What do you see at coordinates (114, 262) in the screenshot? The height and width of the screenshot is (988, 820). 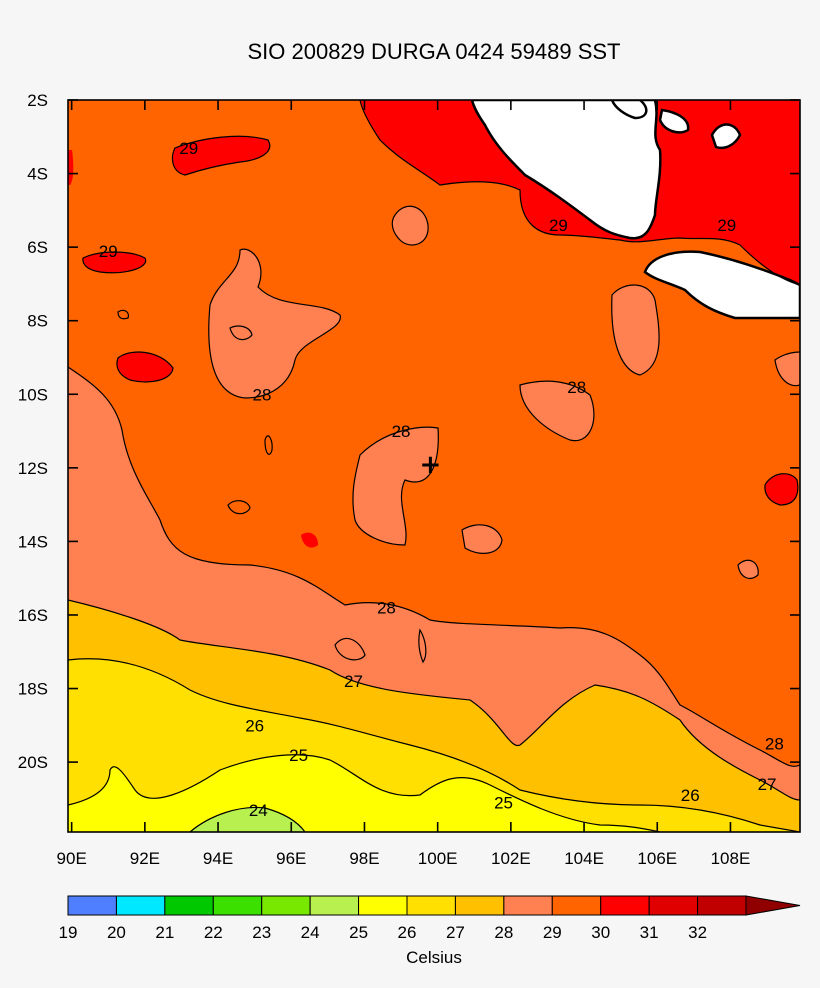 I see `fill-patch-29-b` at bounding box center [114, 262].